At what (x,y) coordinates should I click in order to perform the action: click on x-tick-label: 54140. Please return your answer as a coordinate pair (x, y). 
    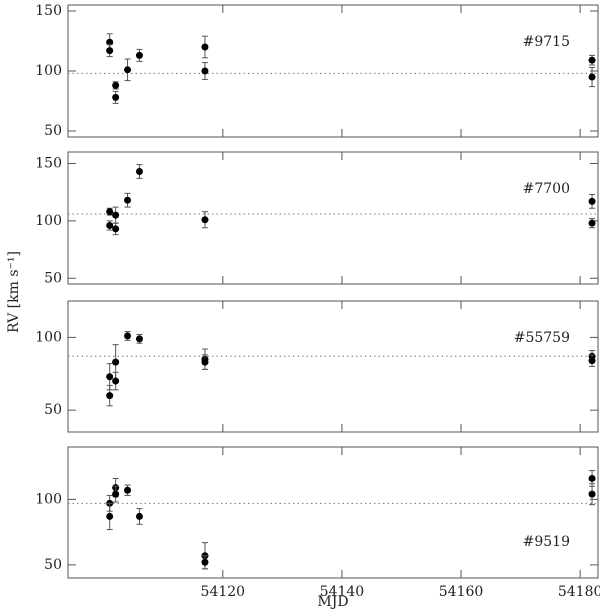
    Looking at the image, I should click on (342, 592).